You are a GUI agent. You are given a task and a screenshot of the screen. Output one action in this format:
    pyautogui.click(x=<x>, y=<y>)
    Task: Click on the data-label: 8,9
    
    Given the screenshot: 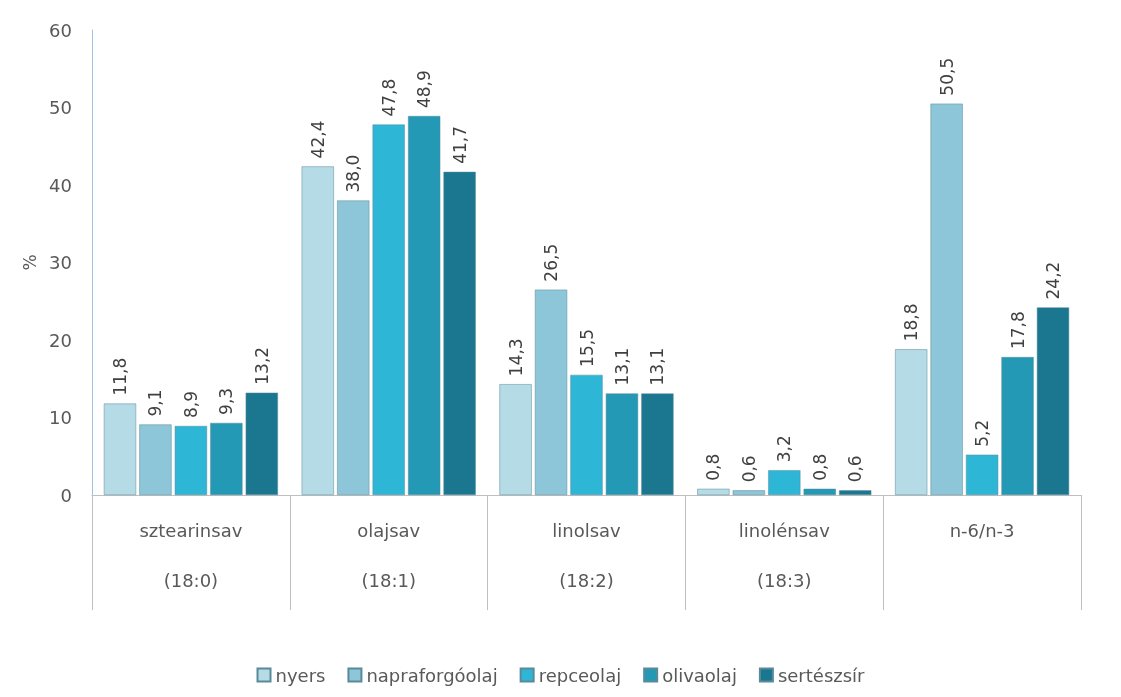 What is the action you would take?
    pyautogui.click(x=190, y=404)
    